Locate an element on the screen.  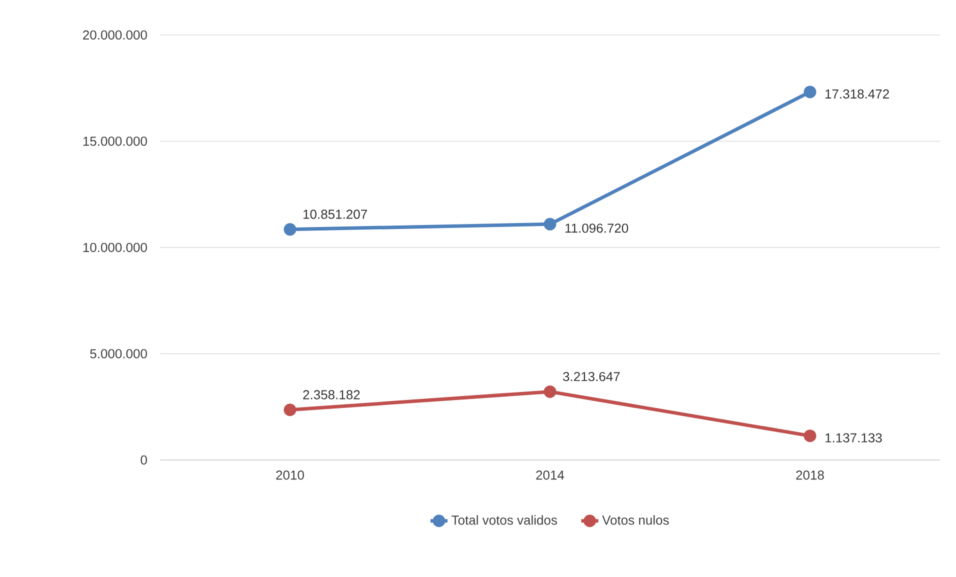
data-label: 2.358.182 is located at coordinates (331, 395).